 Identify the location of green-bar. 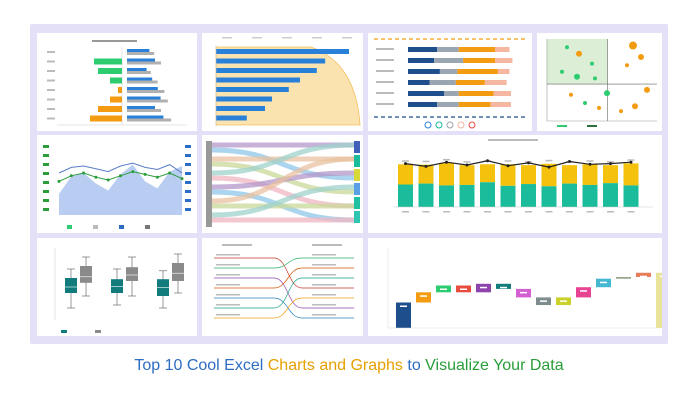
(110, 71).